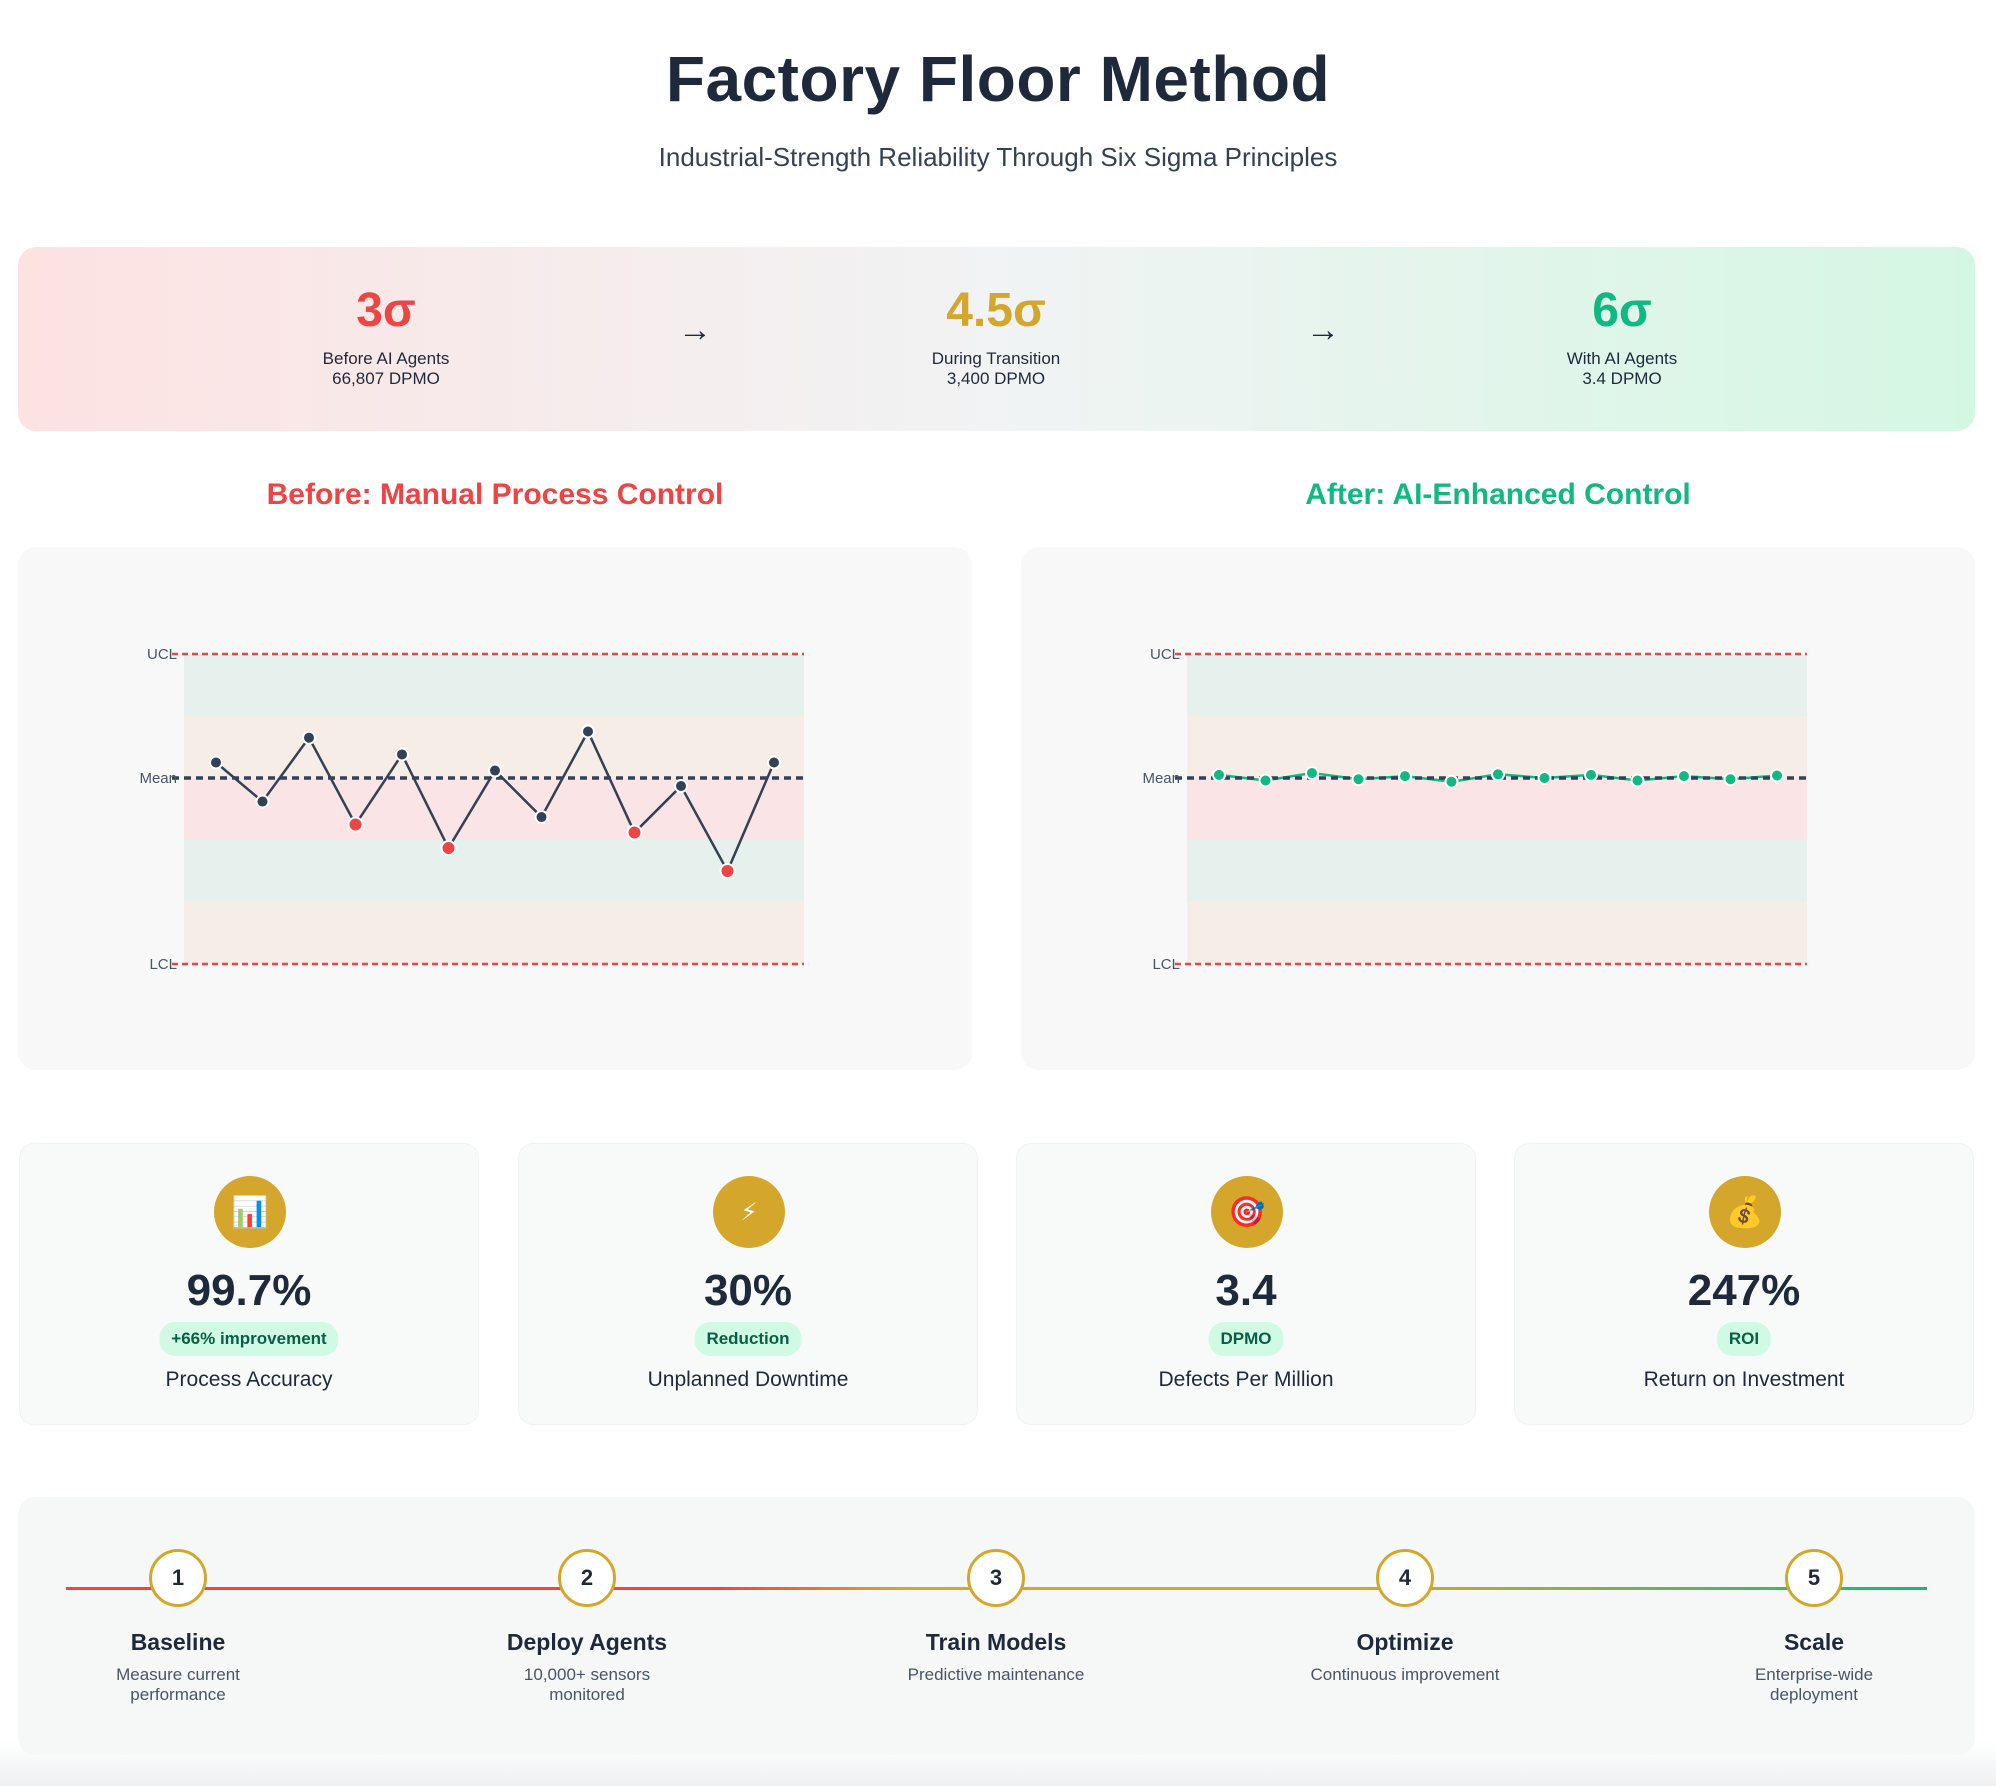 Image resolution: width=1996 pixels, height=1786 pixels. Describe the element at coordinates (1622, 378) in the screenshot. I see `sigma-dpmo: 3.4 DPMO` at that location.